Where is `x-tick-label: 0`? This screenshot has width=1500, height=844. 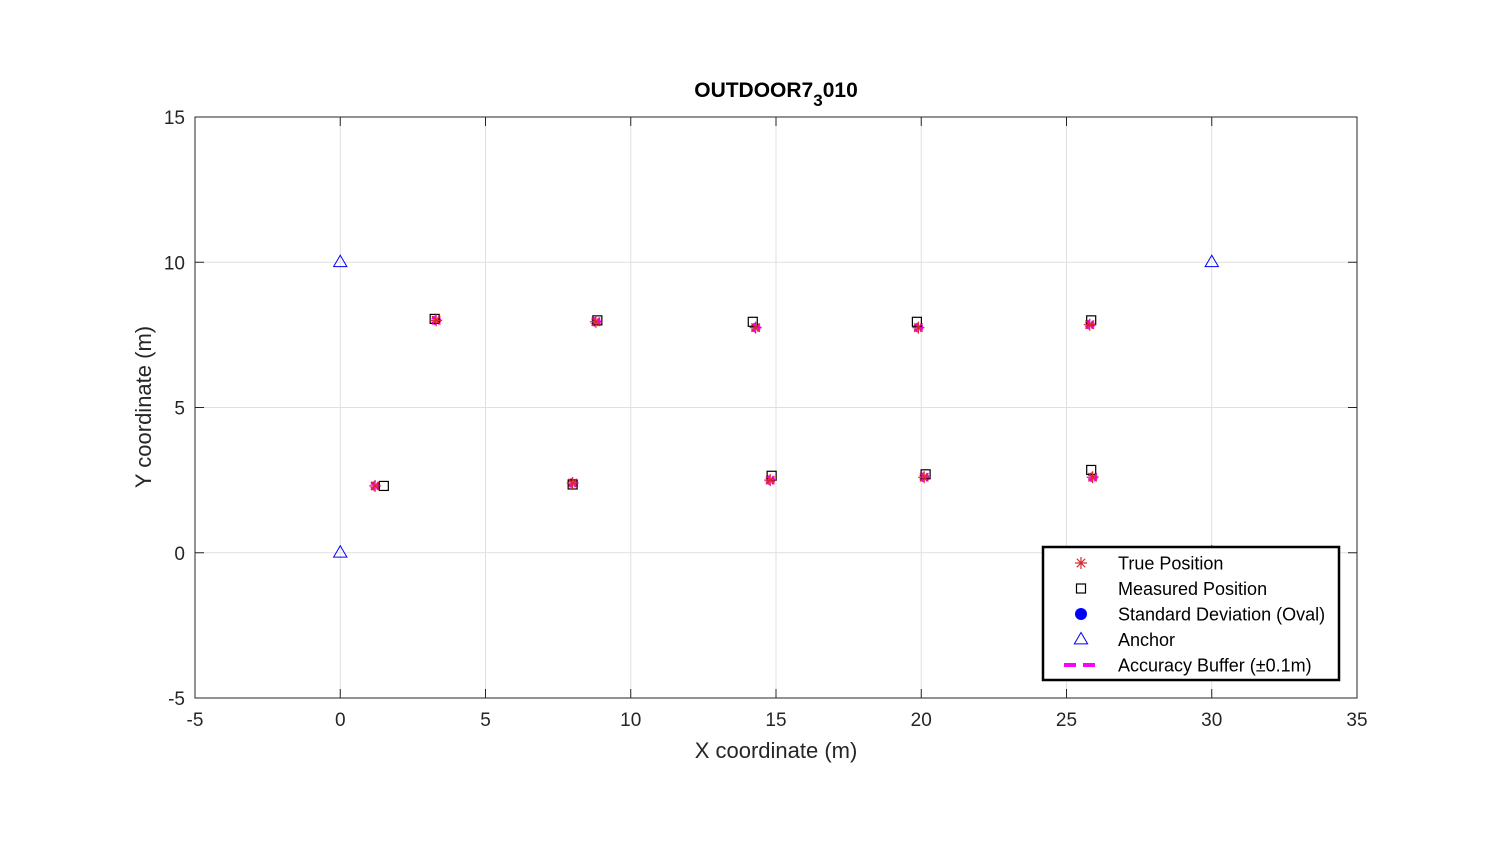 x-tick-label: 0 is located at coordinates (340, 720).